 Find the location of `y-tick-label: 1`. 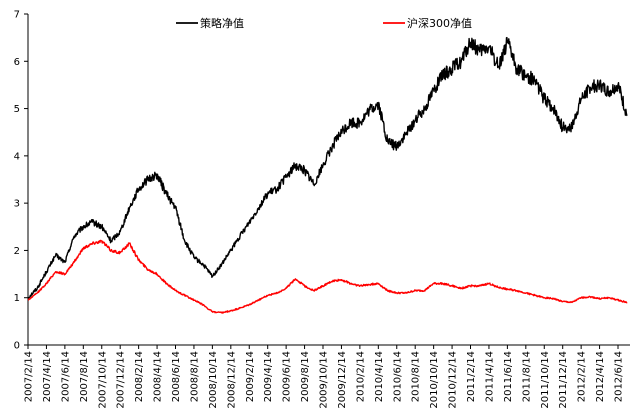

y-tick-label: 1 is located at coordinates (17, 298).